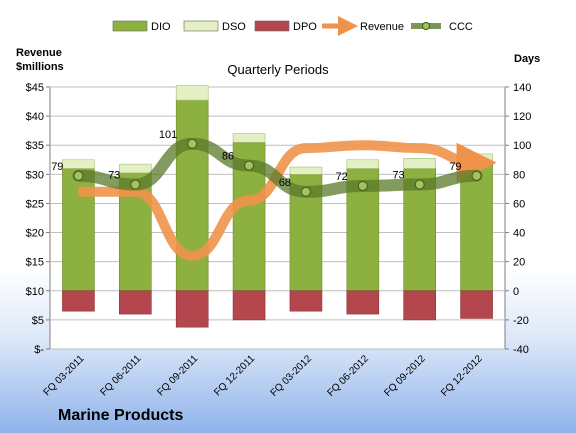 This screenshot has height=433, width=576. I want to click on chart-title: Quarterly Periods, so click(278, 69).